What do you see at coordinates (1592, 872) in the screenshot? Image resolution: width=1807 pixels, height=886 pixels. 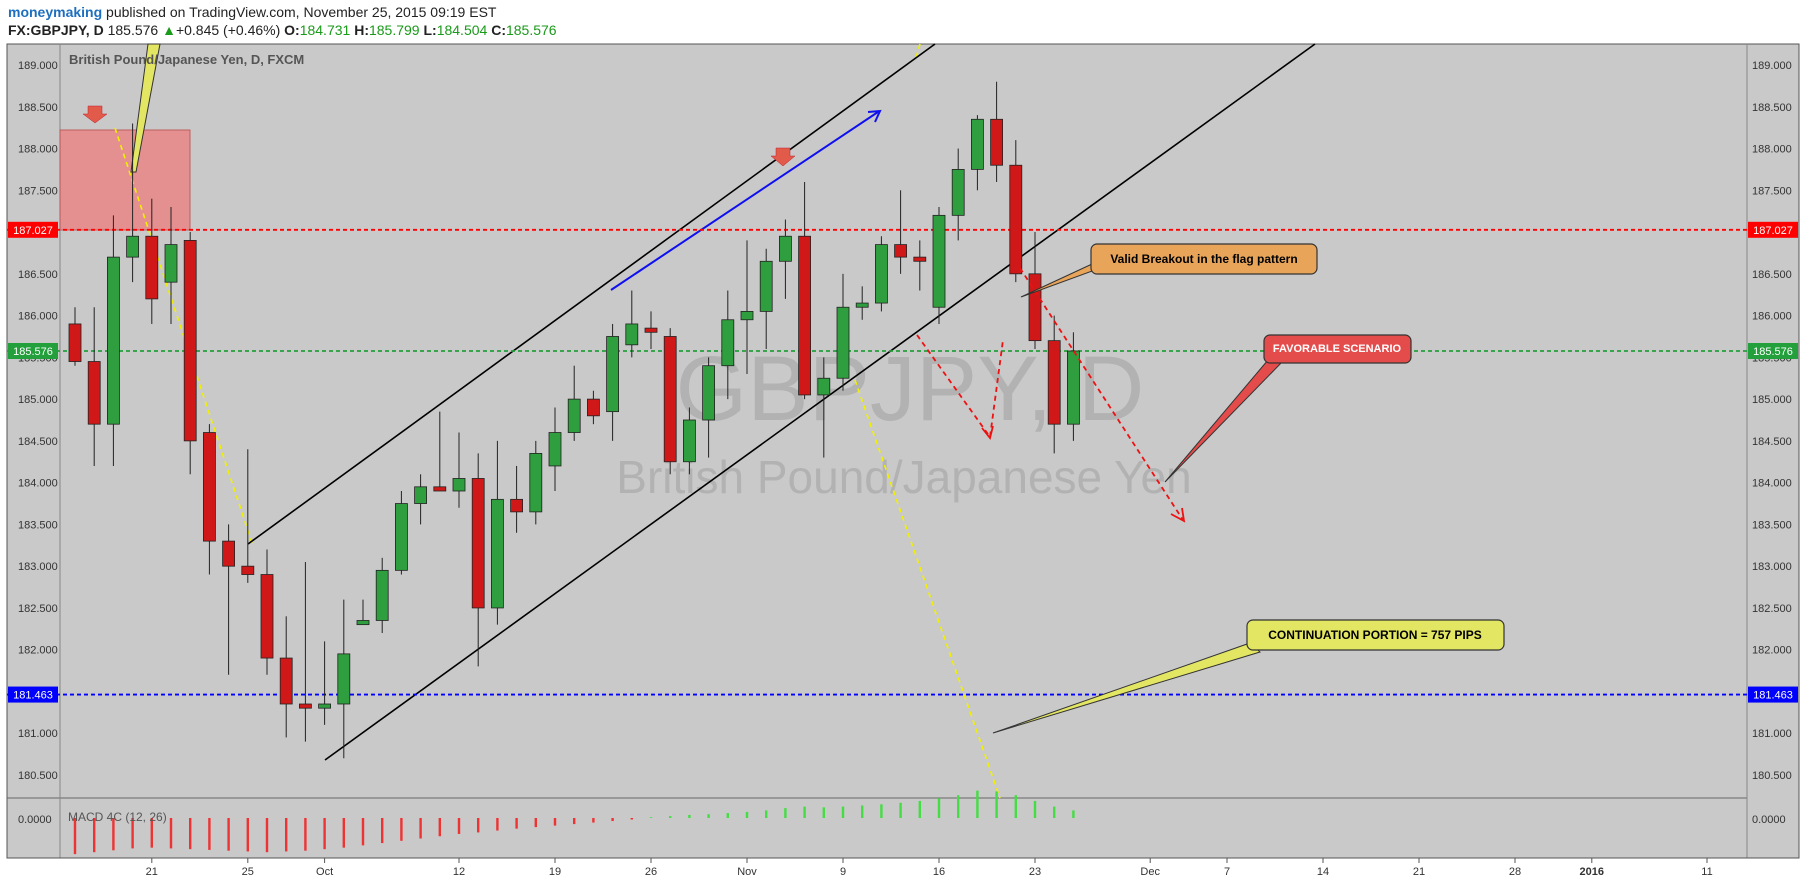 I see `x-tick-label: 2016` at bounding box center [1592, 872].